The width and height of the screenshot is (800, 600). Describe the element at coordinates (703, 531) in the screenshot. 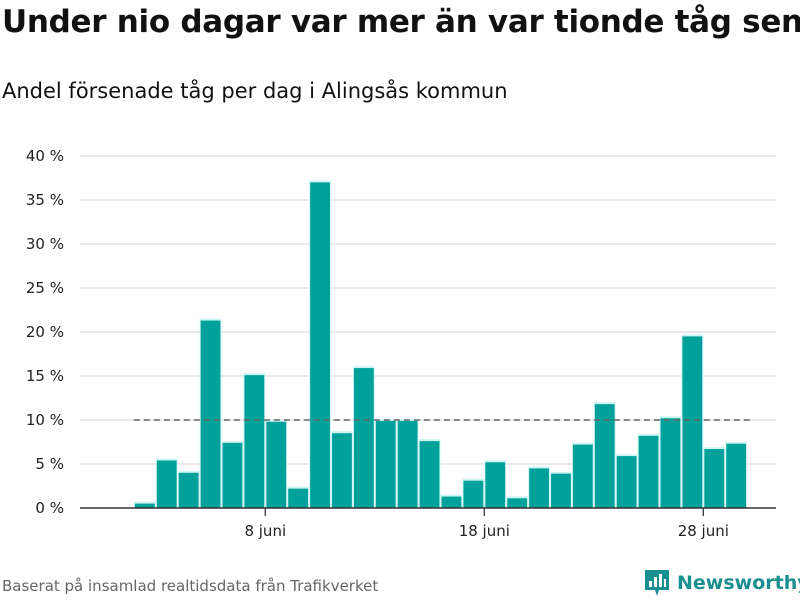

I see `x-tick-label: 28 juni` at that location.